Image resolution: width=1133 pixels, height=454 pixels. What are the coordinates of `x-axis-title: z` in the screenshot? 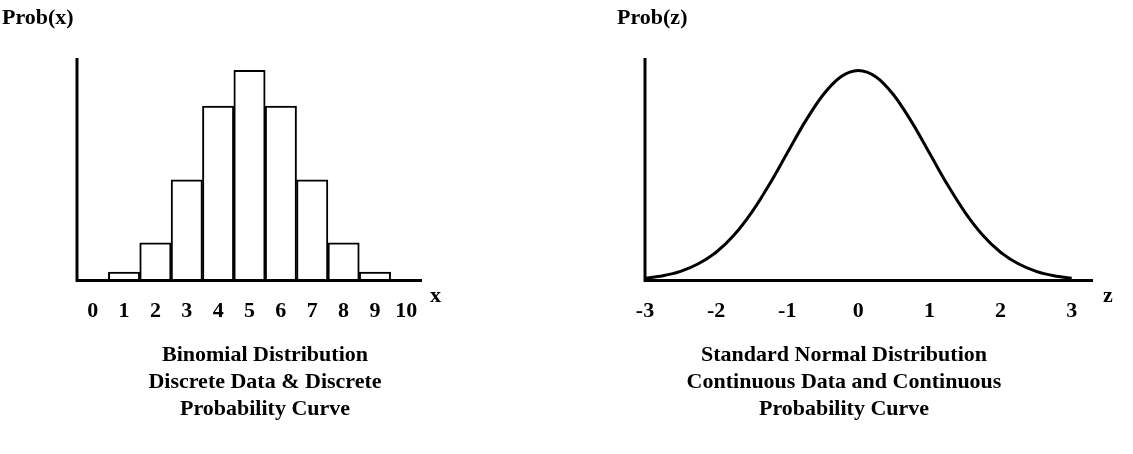 It's located at (1108, 295).